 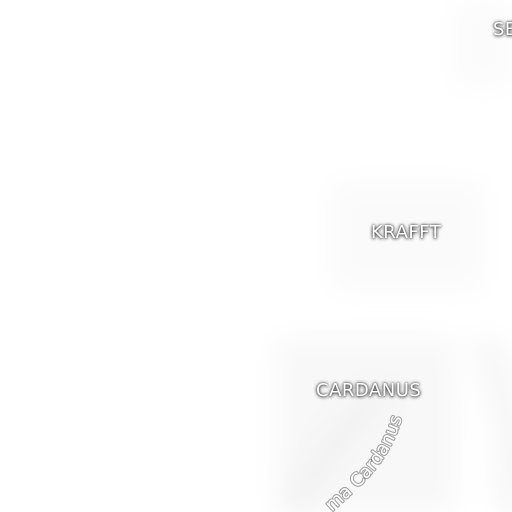 What do you see at coordinates (406, 232) in the screenshot?
I see `crater-label-krafft: KRAFFT` at bounding box center [406, 232].